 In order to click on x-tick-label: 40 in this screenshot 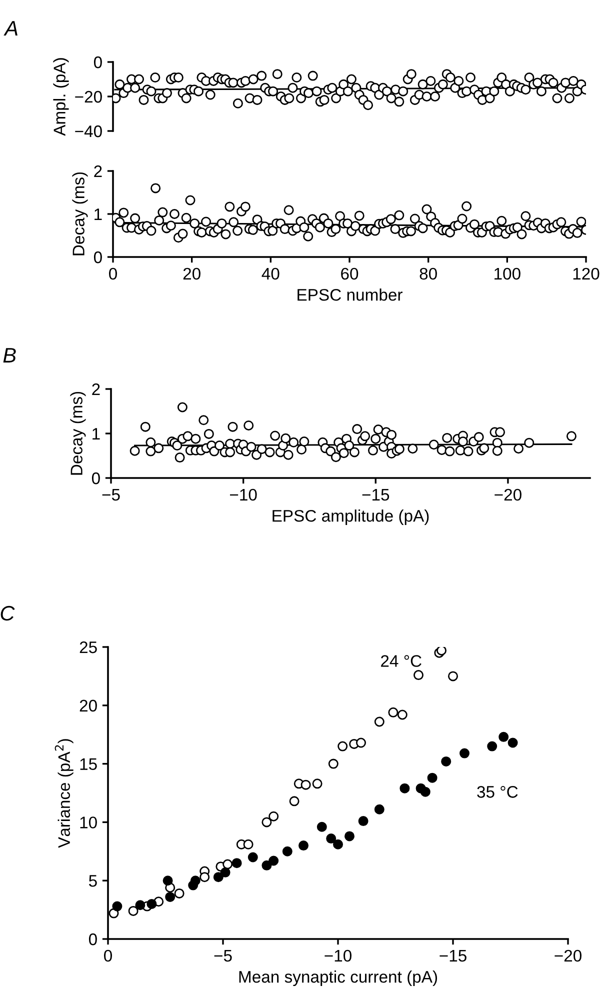, I will do `click(271, 274)`.